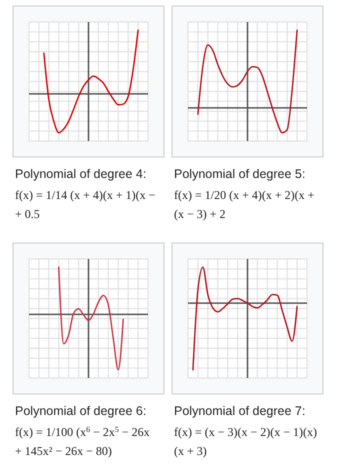  What do you see at coordinates (80, 411) in the screenshot?
I see `text: Polynomial of degree 6:` at bounding box center [80, 411].